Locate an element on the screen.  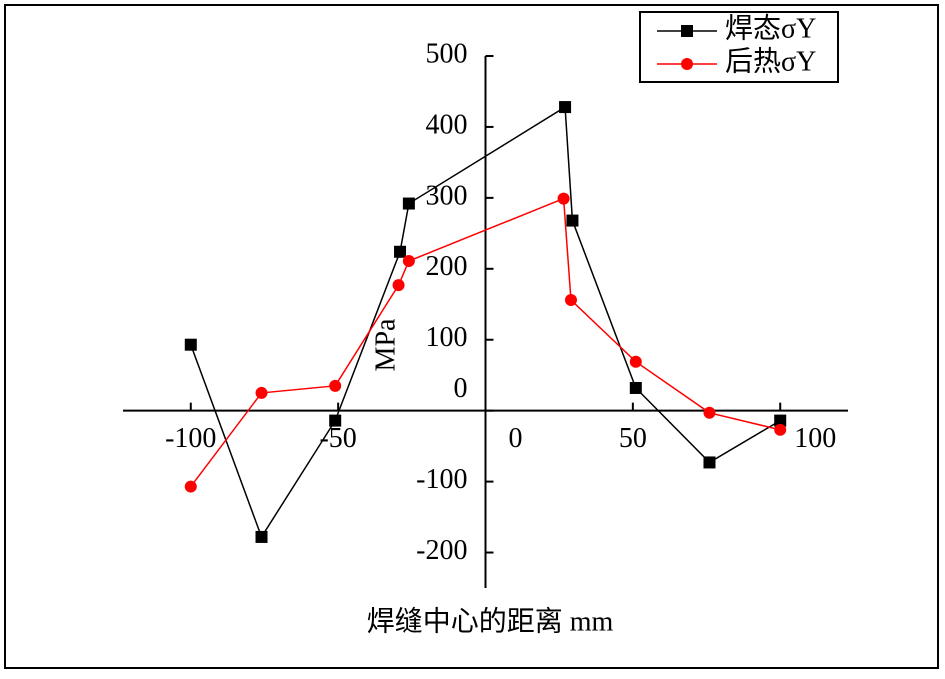
legend-box is located at coordinates (739, 47).